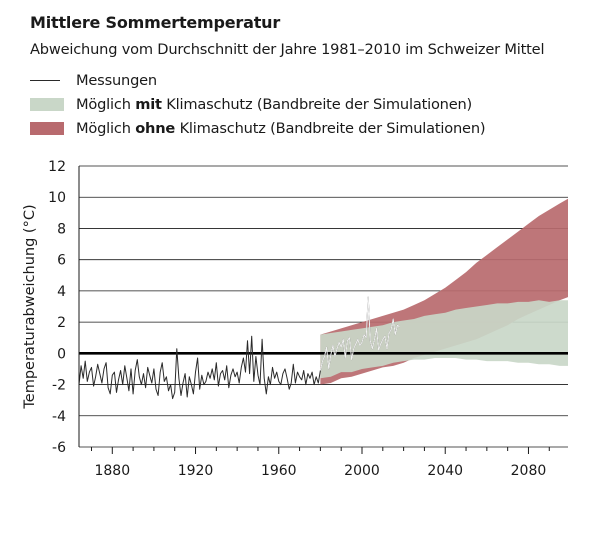 The width and height of the screenshot is (600, 542). Describe the element at coordinates (359, 333) in the screenshot. I see `measurement-recent-line` at that location.